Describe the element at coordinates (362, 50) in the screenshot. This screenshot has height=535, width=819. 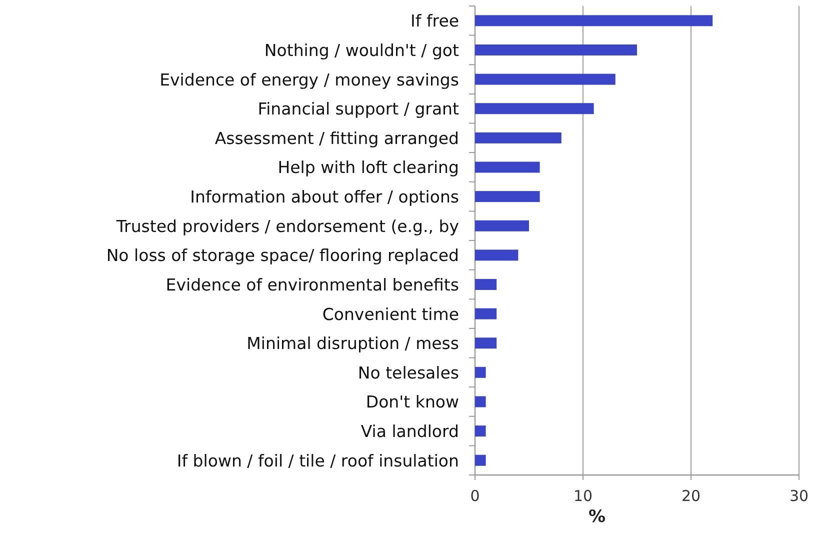
I see `y-tick-label: Nothing / wouldn't / got` at that location.